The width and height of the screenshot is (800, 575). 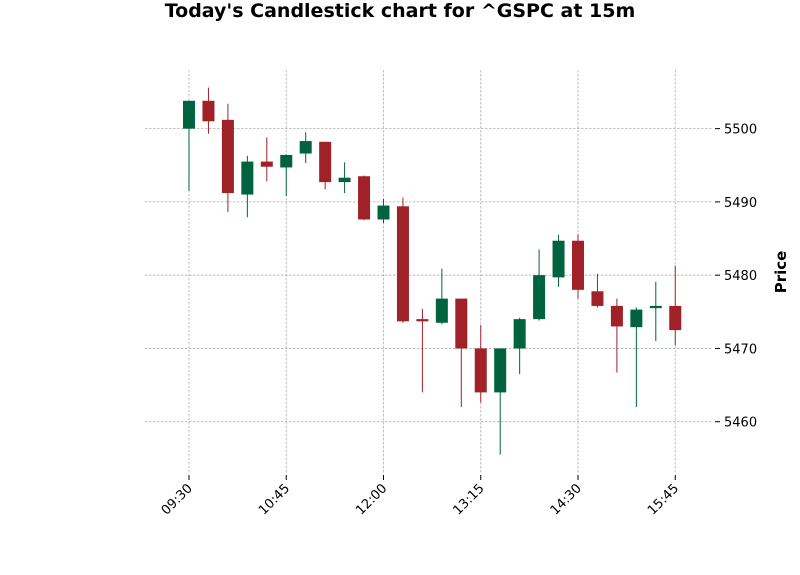 What do you see at coordinates (781, 272) in the screenshot?
I see `y-axis-label: Price` at bounding box center [781, 272].